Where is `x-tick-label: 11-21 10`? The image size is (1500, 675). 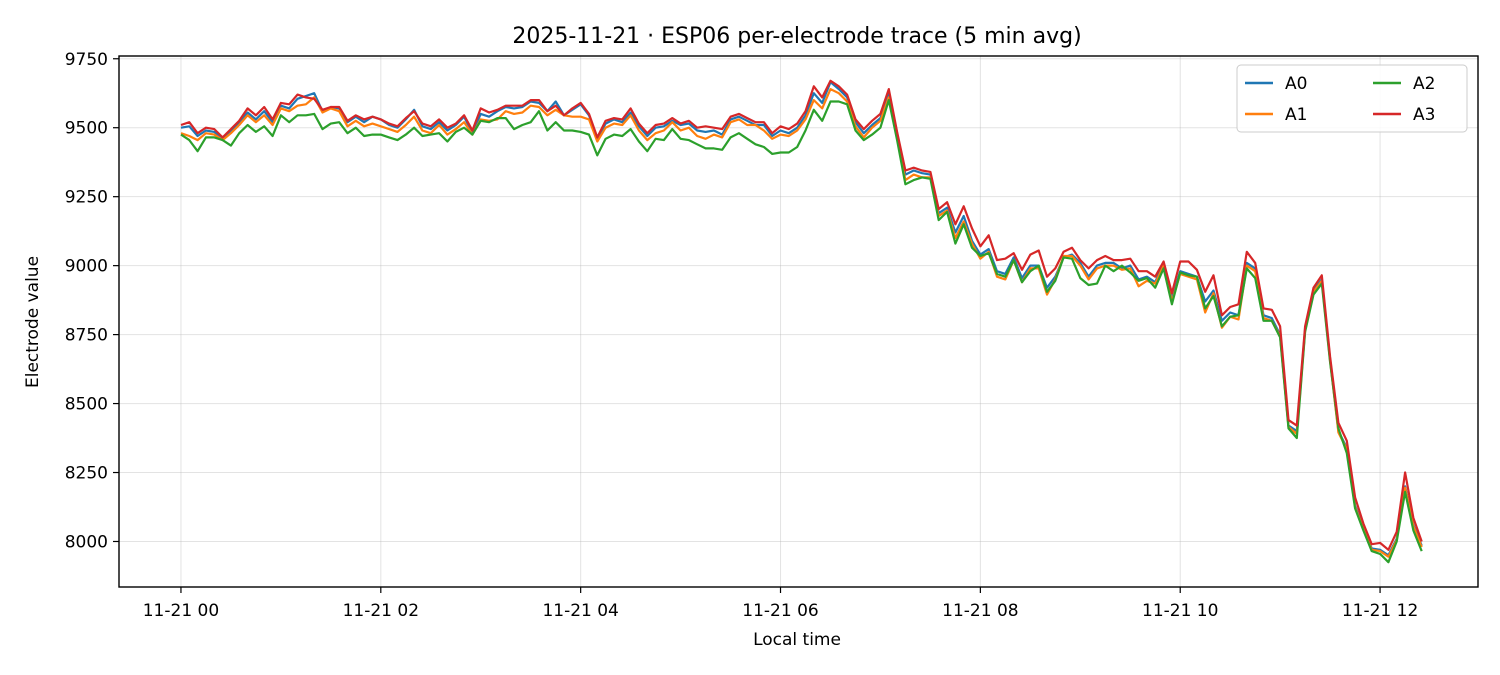
x-tick-label: 11-21 10 is located at coordinates (1180, 611).